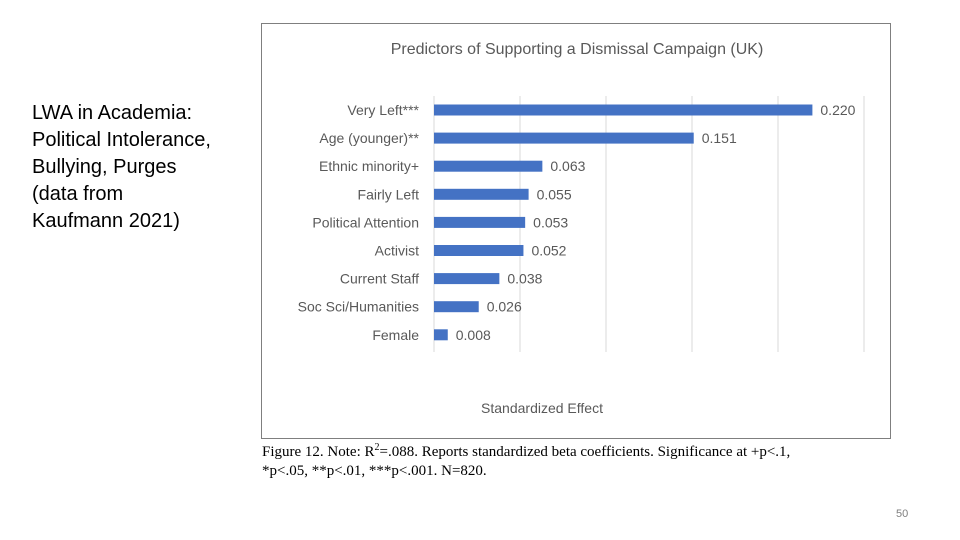  Describe the element at coordinates (550, 222) in the screenshot. I see `data-label: 0.053` at that location.